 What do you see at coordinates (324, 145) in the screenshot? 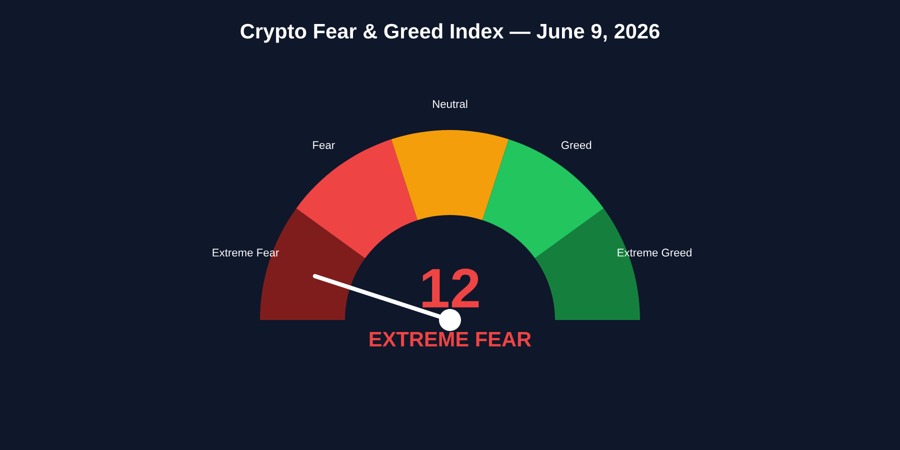
I see `slice-label: Fear` at bounding box center [324, 145].